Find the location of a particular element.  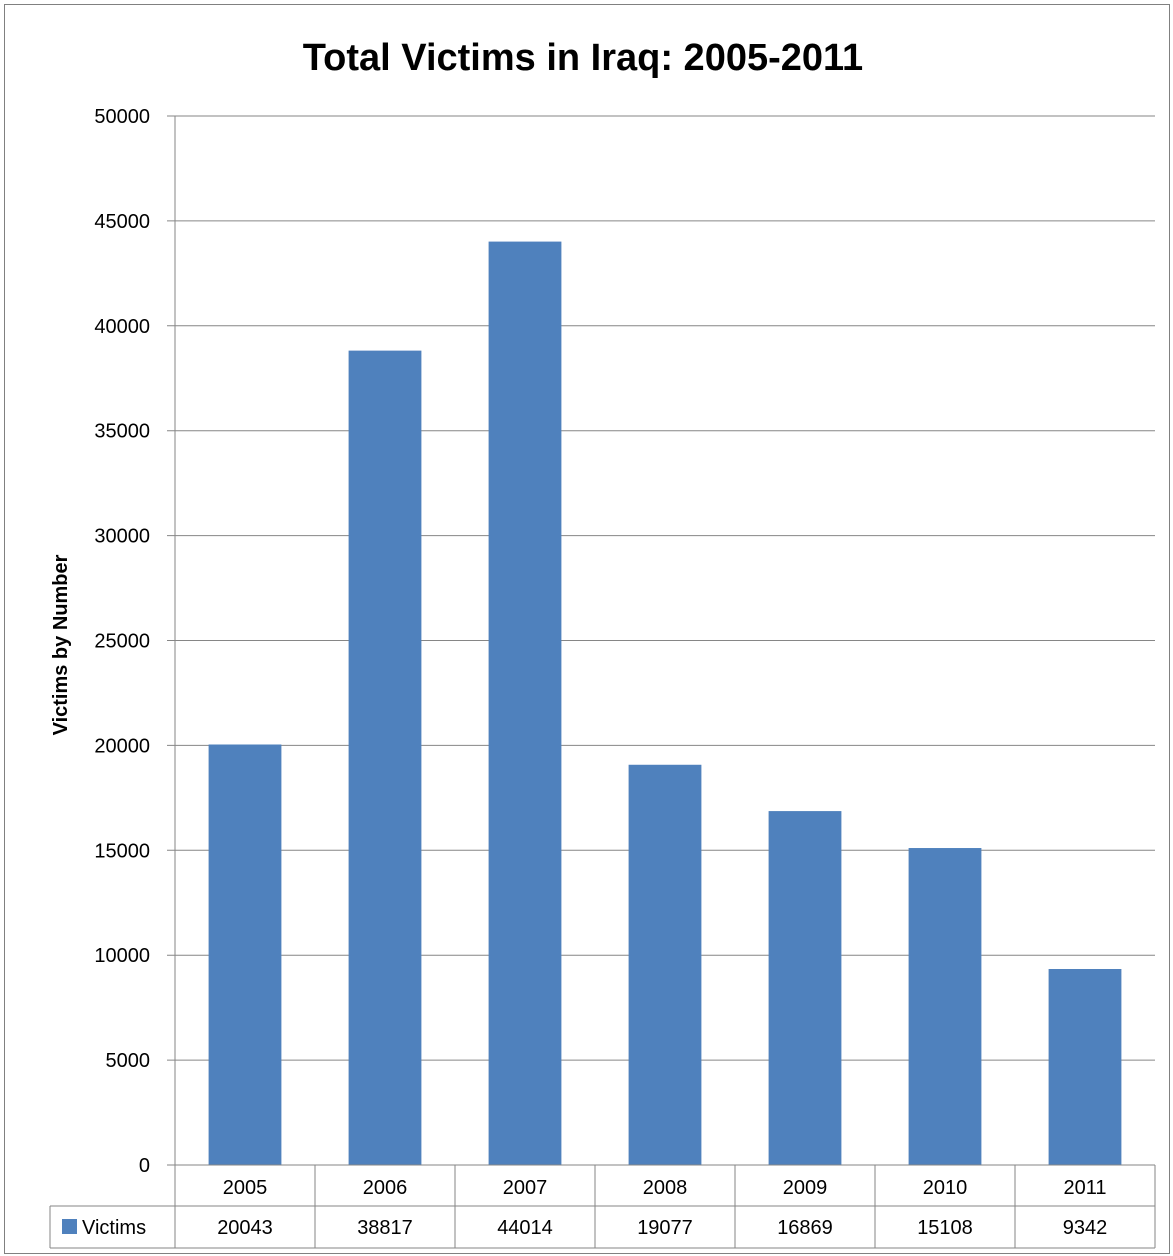

bar-2006 is located at coordinates (385, 757).